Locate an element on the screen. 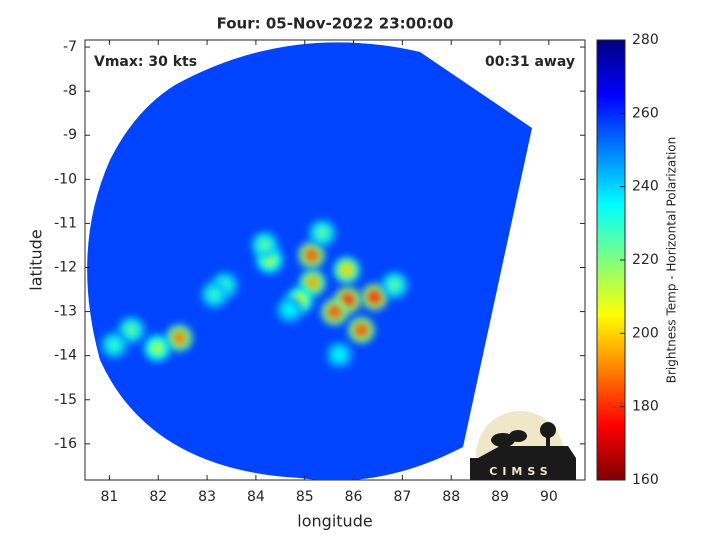  x-tick-label: 86 is located at coordinates (354, 497).